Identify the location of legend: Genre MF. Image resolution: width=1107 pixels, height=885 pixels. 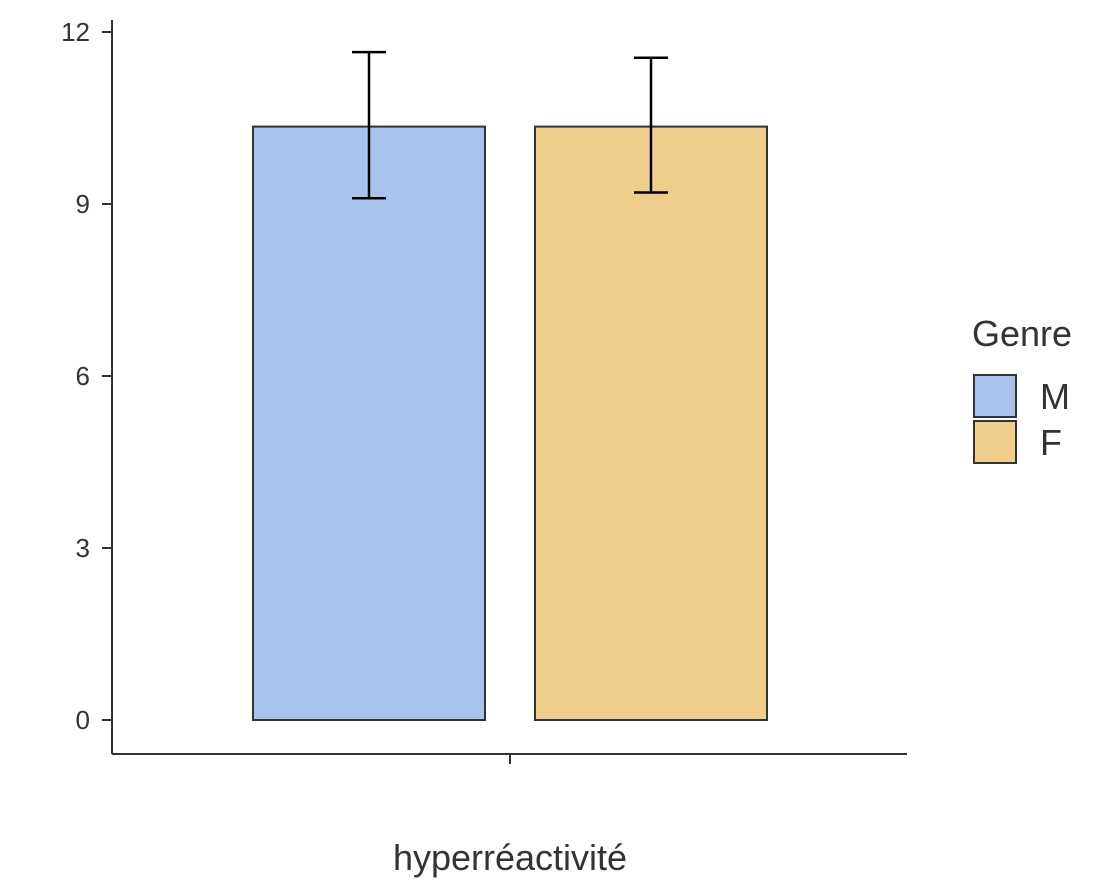
(1022, 388).